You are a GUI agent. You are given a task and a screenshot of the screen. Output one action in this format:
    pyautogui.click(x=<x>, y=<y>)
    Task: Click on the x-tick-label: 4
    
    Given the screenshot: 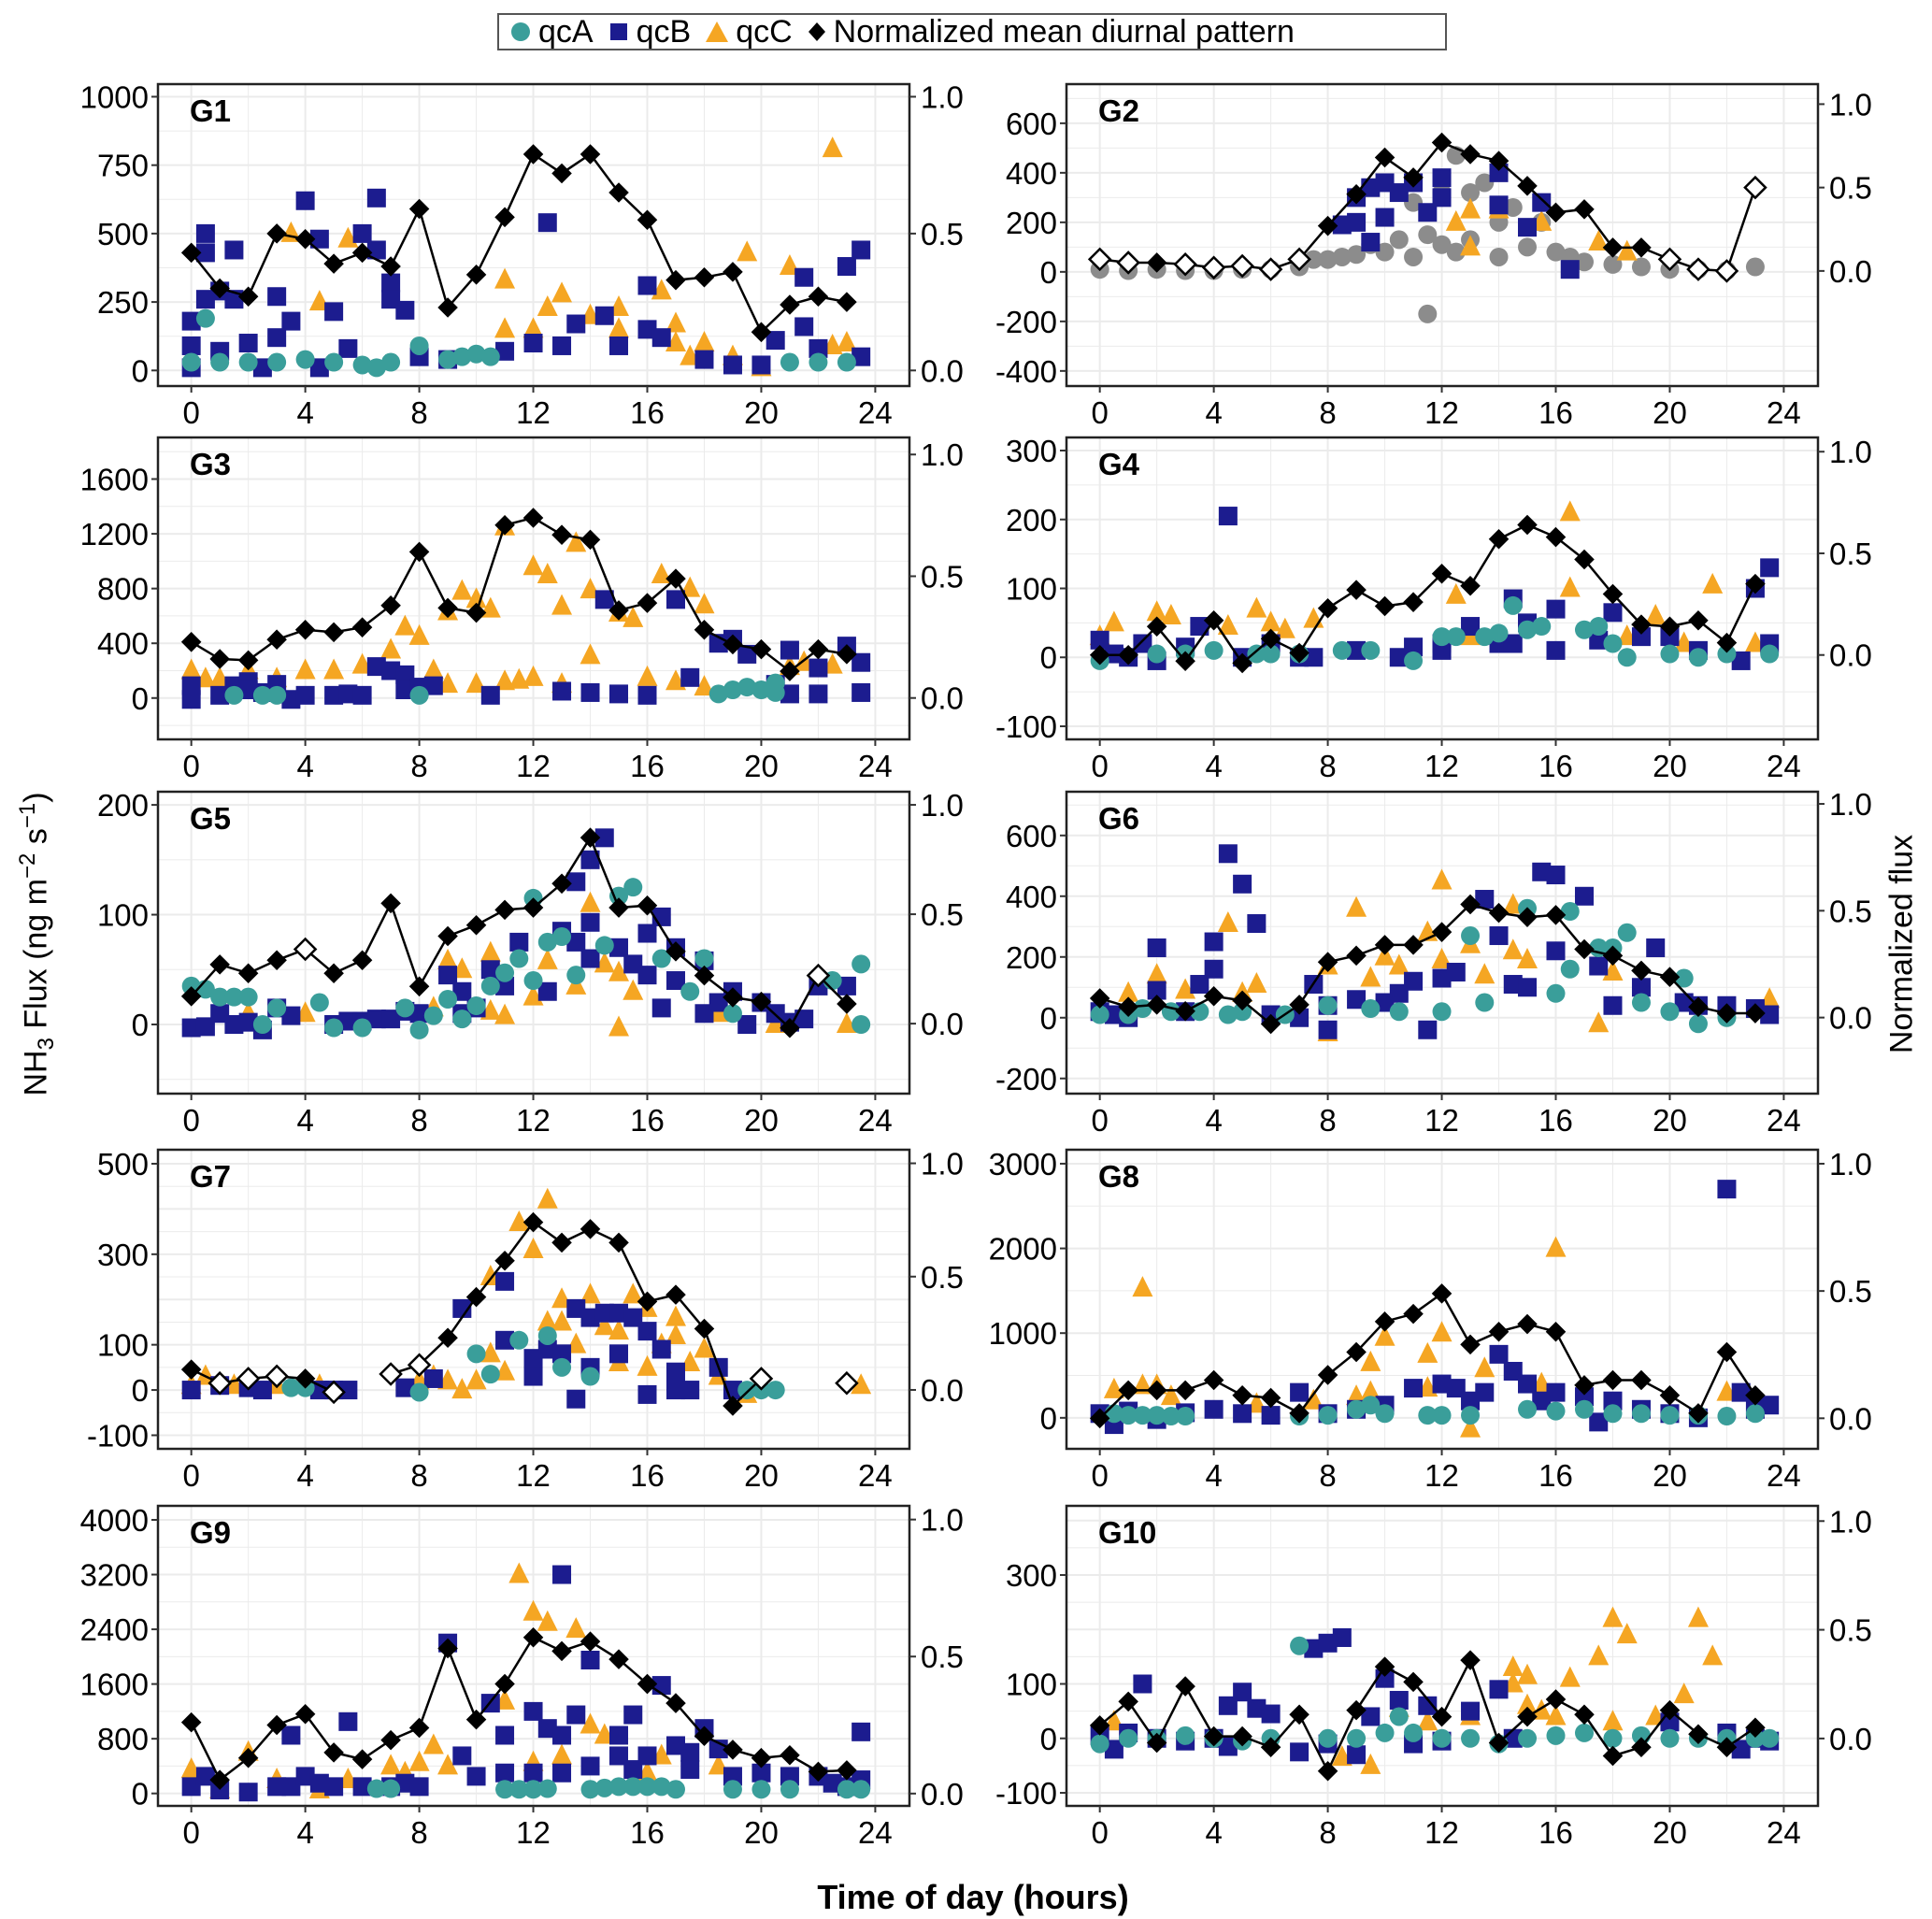 What is the action you would take?
    pyautogui.click(x=1213, y=412)
    